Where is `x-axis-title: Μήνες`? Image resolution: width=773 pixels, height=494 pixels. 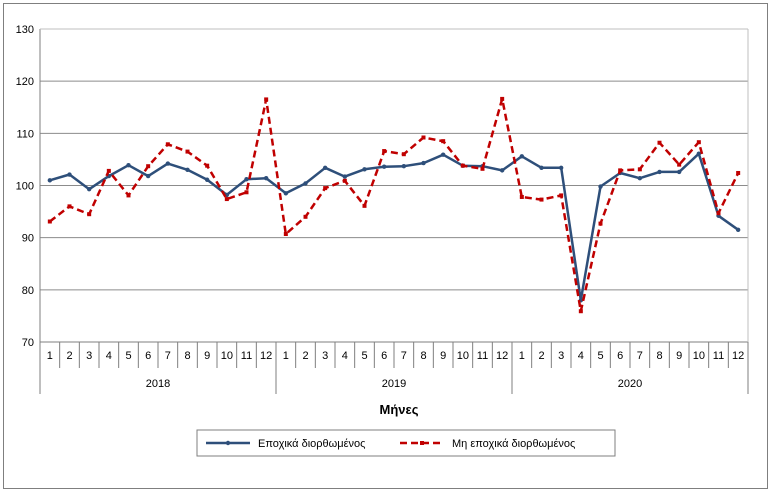 x-axis-title: Μήνες is located at coordinates (399, 409).